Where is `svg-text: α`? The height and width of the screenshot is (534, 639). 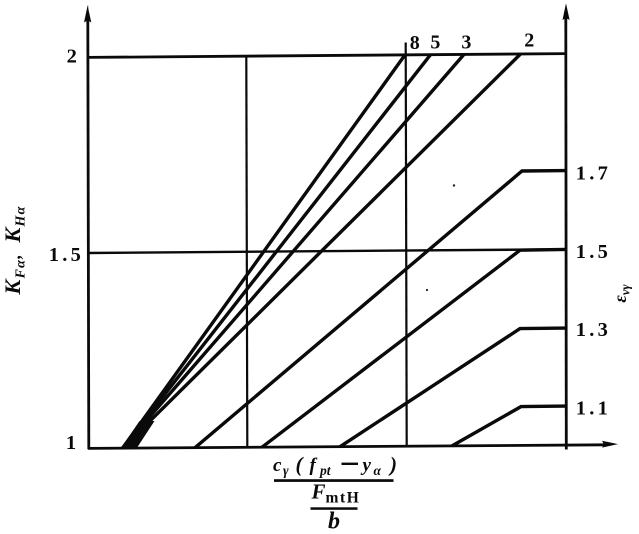
svg-text: α is located at coordinates (378, 470).